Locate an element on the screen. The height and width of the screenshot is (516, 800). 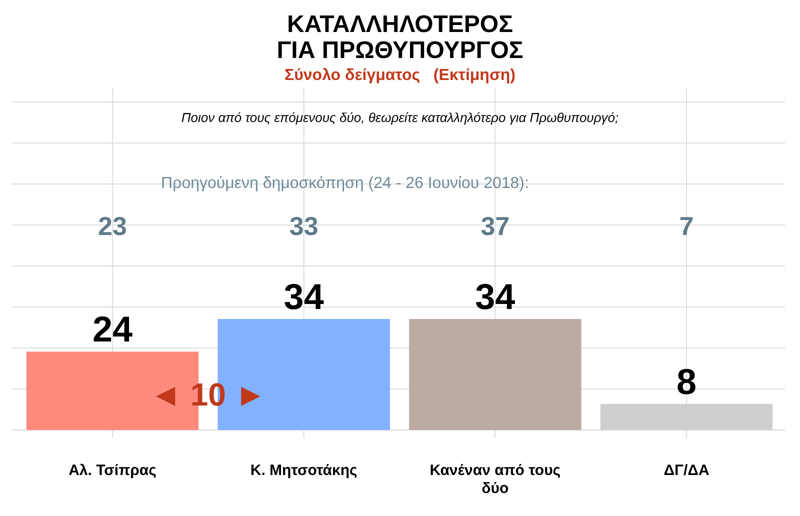
x-tick-label: ΔΓ/ΔΑ is located at coordinates (687, 470).